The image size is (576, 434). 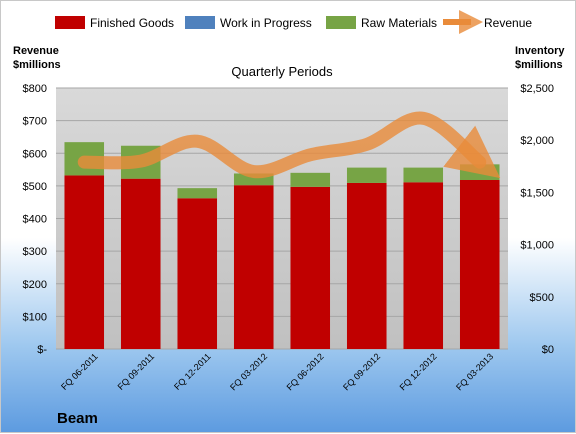 What do you see at coordinates (35, 252) in the screenshot?
I see `left-tick-label: $300` at bounding box center [35, 252].